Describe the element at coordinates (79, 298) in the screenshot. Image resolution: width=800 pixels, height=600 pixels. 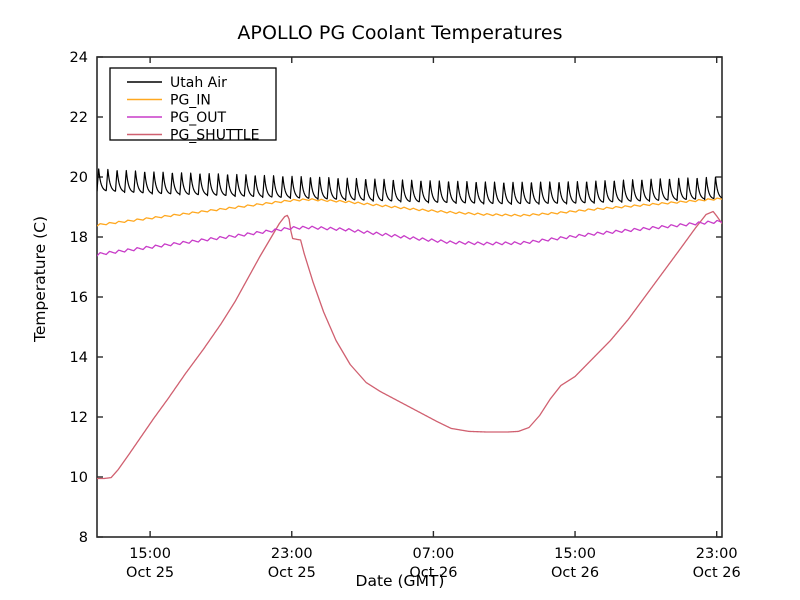
I see `y-tick-label: 16` at that location.